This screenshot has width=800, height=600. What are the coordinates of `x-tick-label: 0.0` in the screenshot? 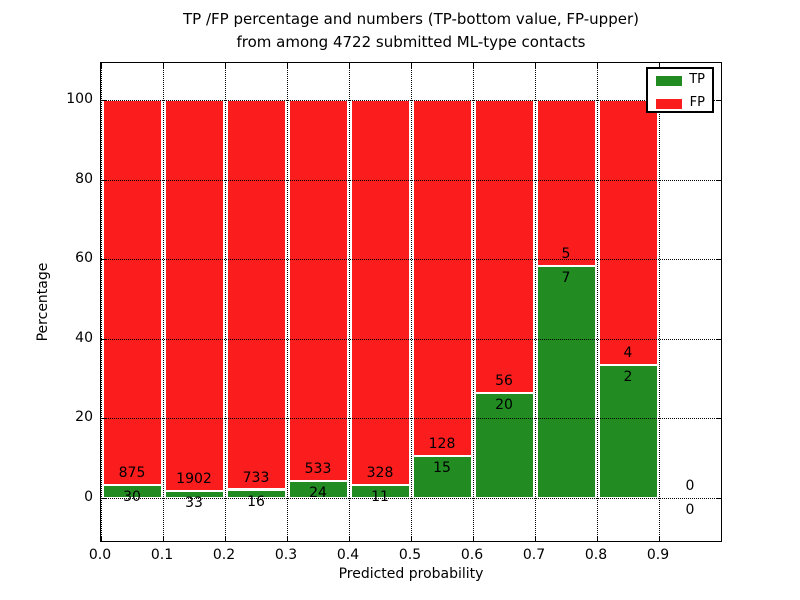 It's located at (100, 555).